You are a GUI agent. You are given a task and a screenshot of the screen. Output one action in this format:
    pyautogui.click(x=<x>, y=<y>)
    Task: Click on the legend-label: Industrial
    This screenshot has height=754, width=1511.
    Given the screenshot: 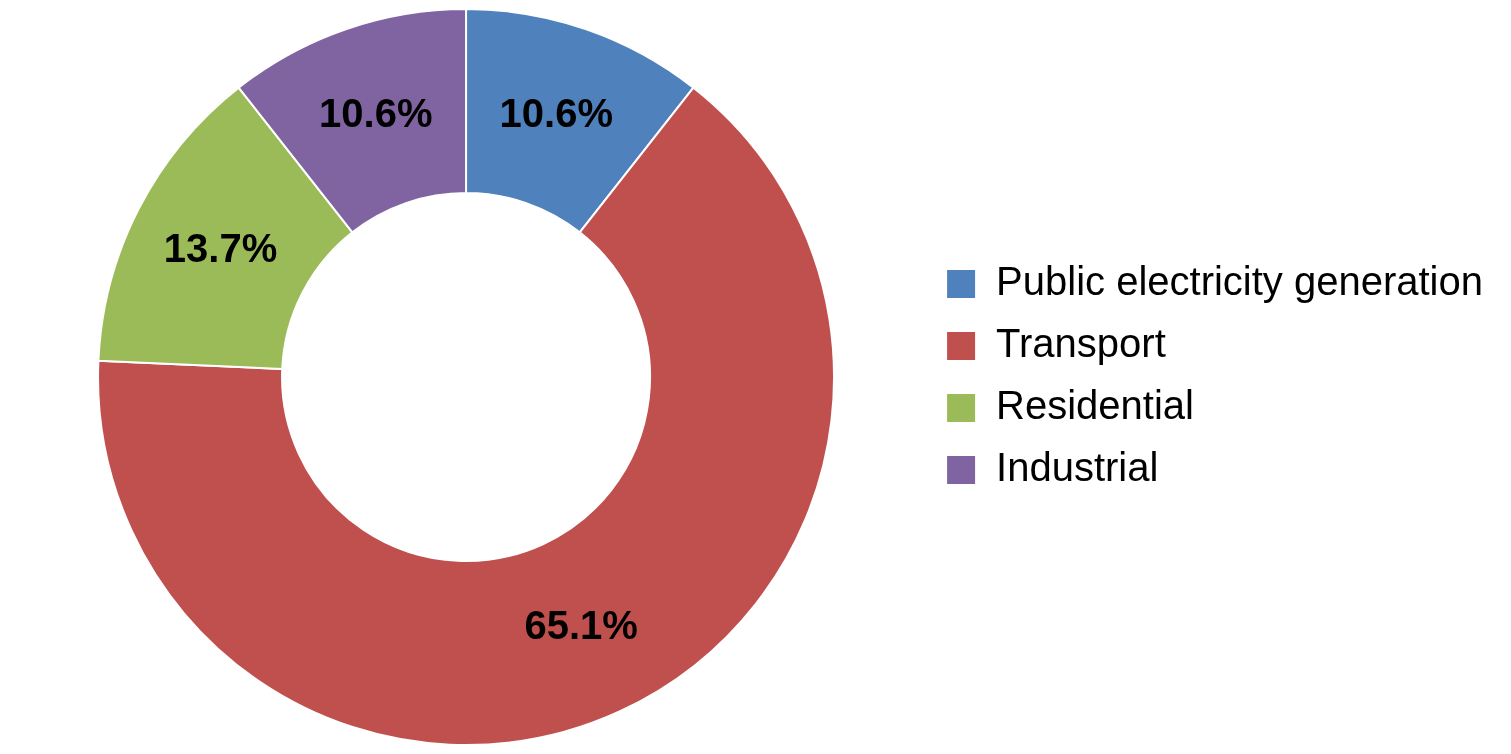 What is the action you would take?
    pyautogui.click(x=1077, y=467)
    